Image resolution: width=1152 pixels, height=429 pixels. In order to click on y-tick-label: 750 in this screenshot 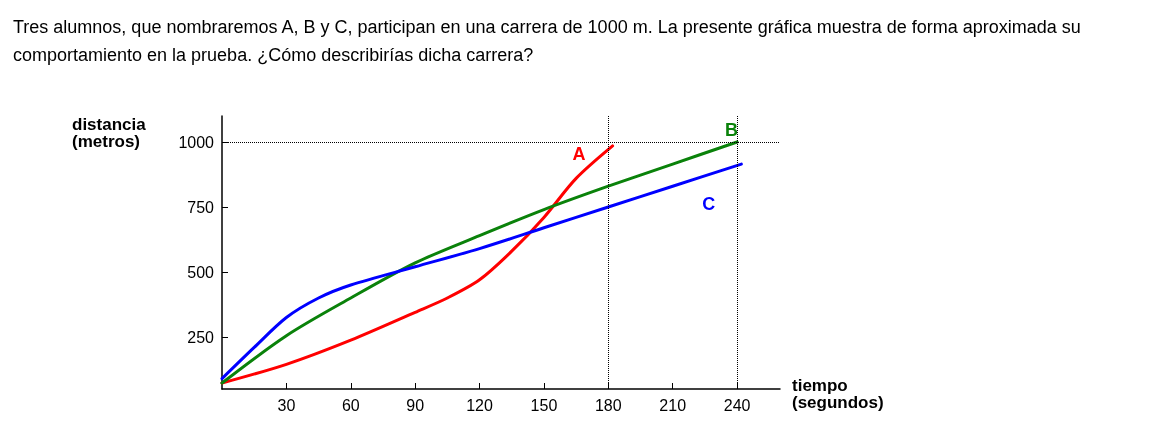, I will do `click(201, 207)`.